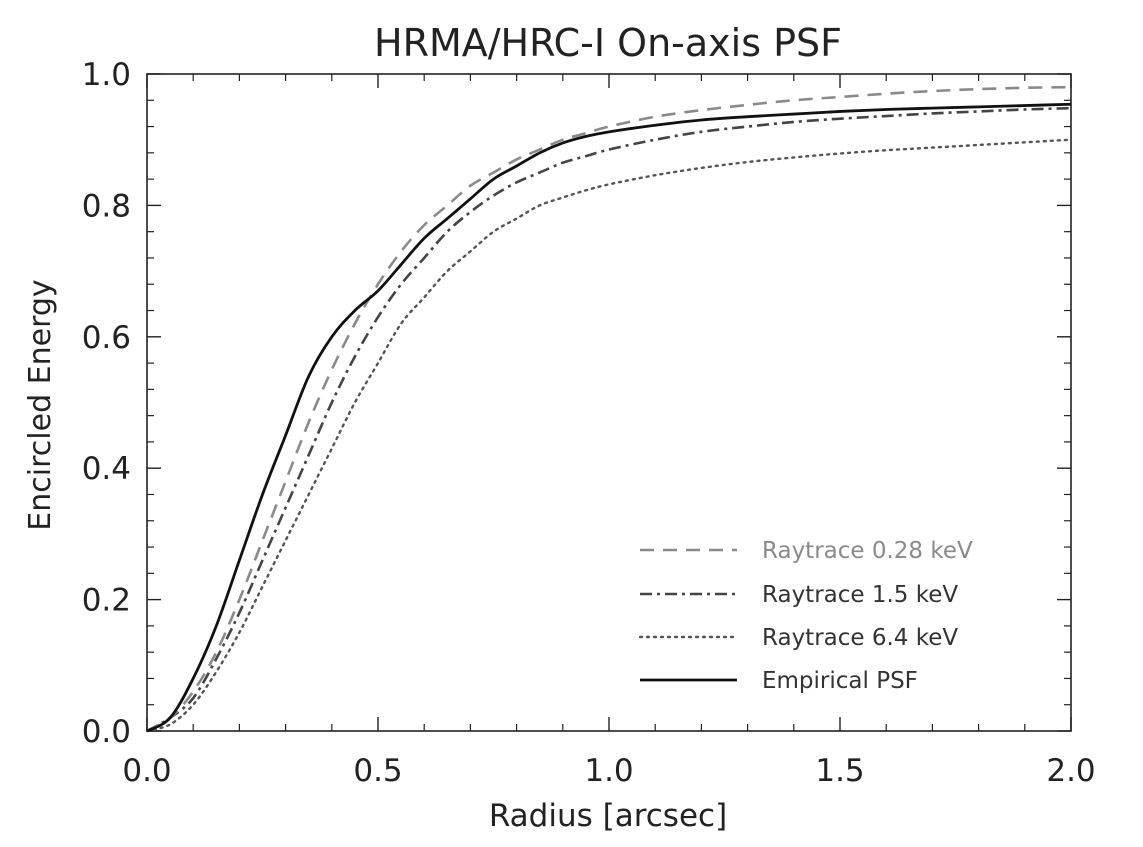  I want to click on x-tick-label: 2.0, so click(1070, 771).